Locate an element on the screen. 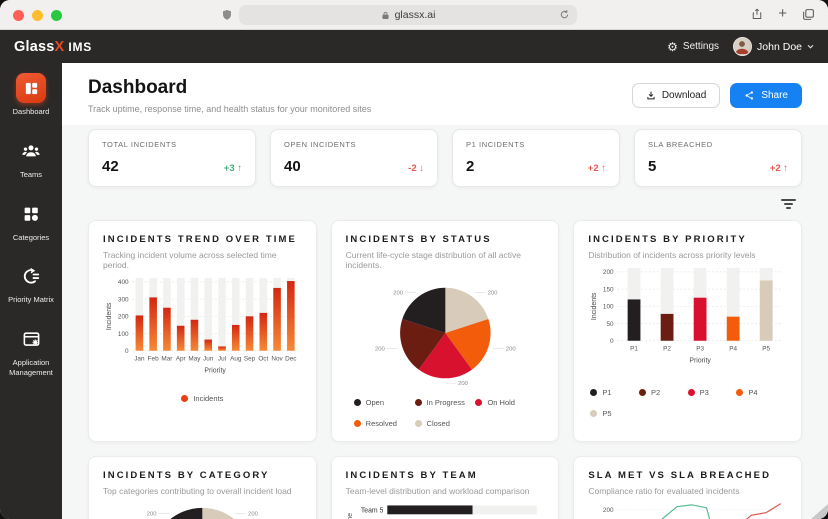 This screenshot has width=828, height=519. chrome-toolbar-right: + is located at coordinates (783, 13).